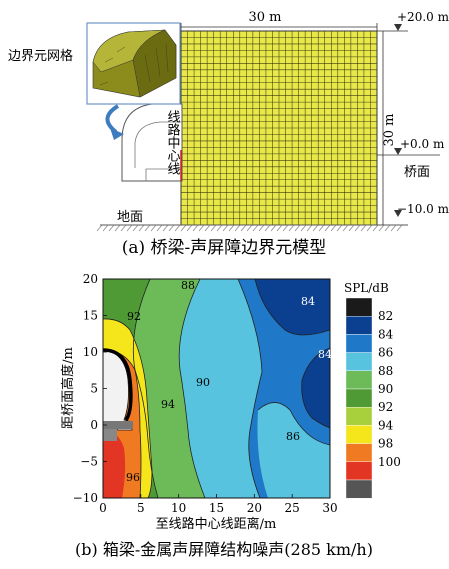  I want to click on dim-height-label: 30 m, so click(389, 129).